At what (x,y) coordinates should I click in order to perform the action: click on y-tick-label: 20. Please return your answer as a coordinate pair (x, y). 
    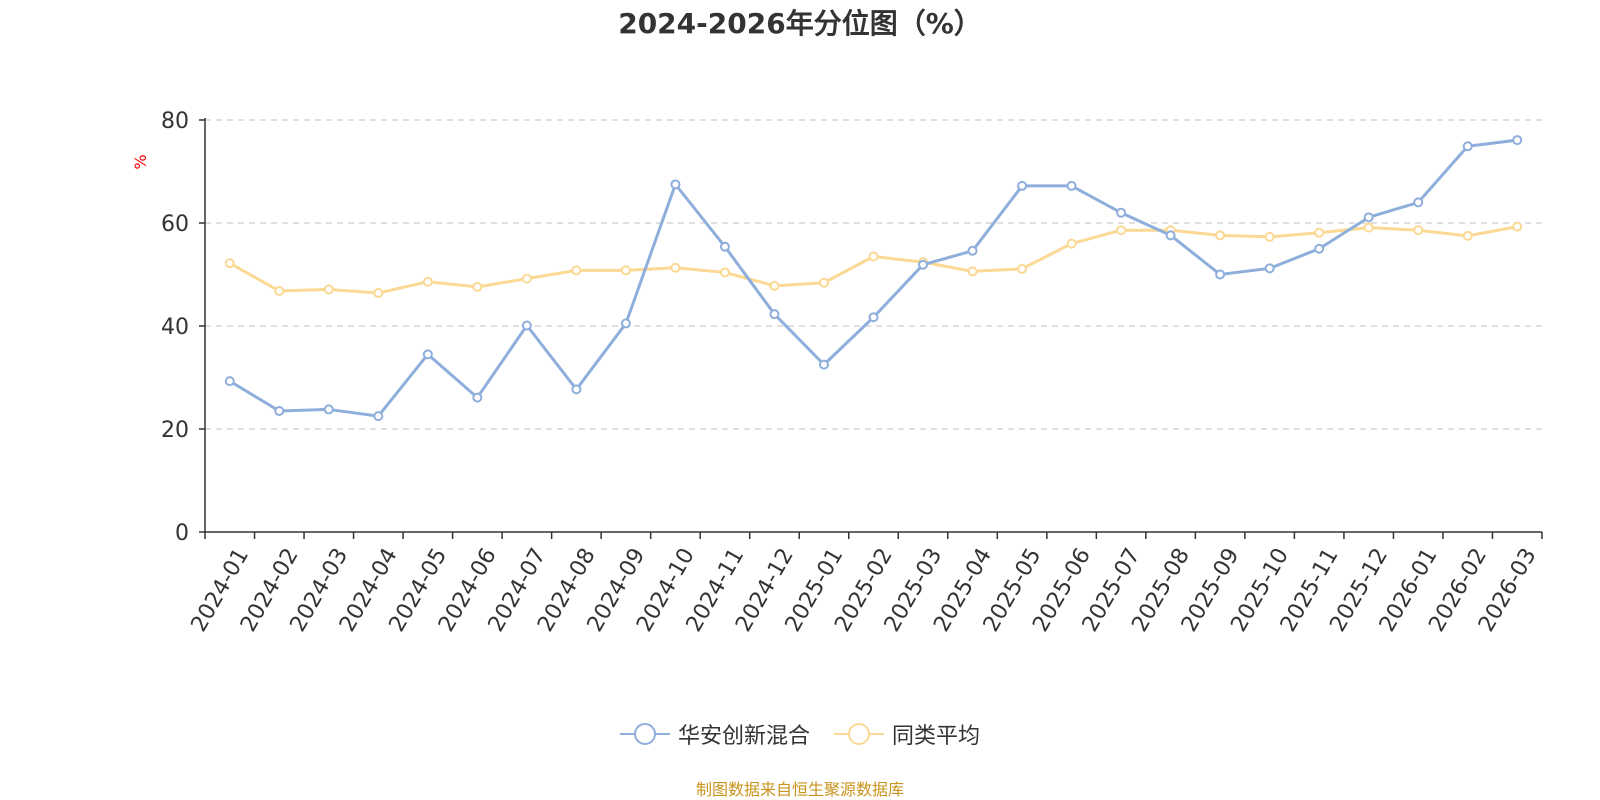
    Looking at the image, I should click on (175, 430).